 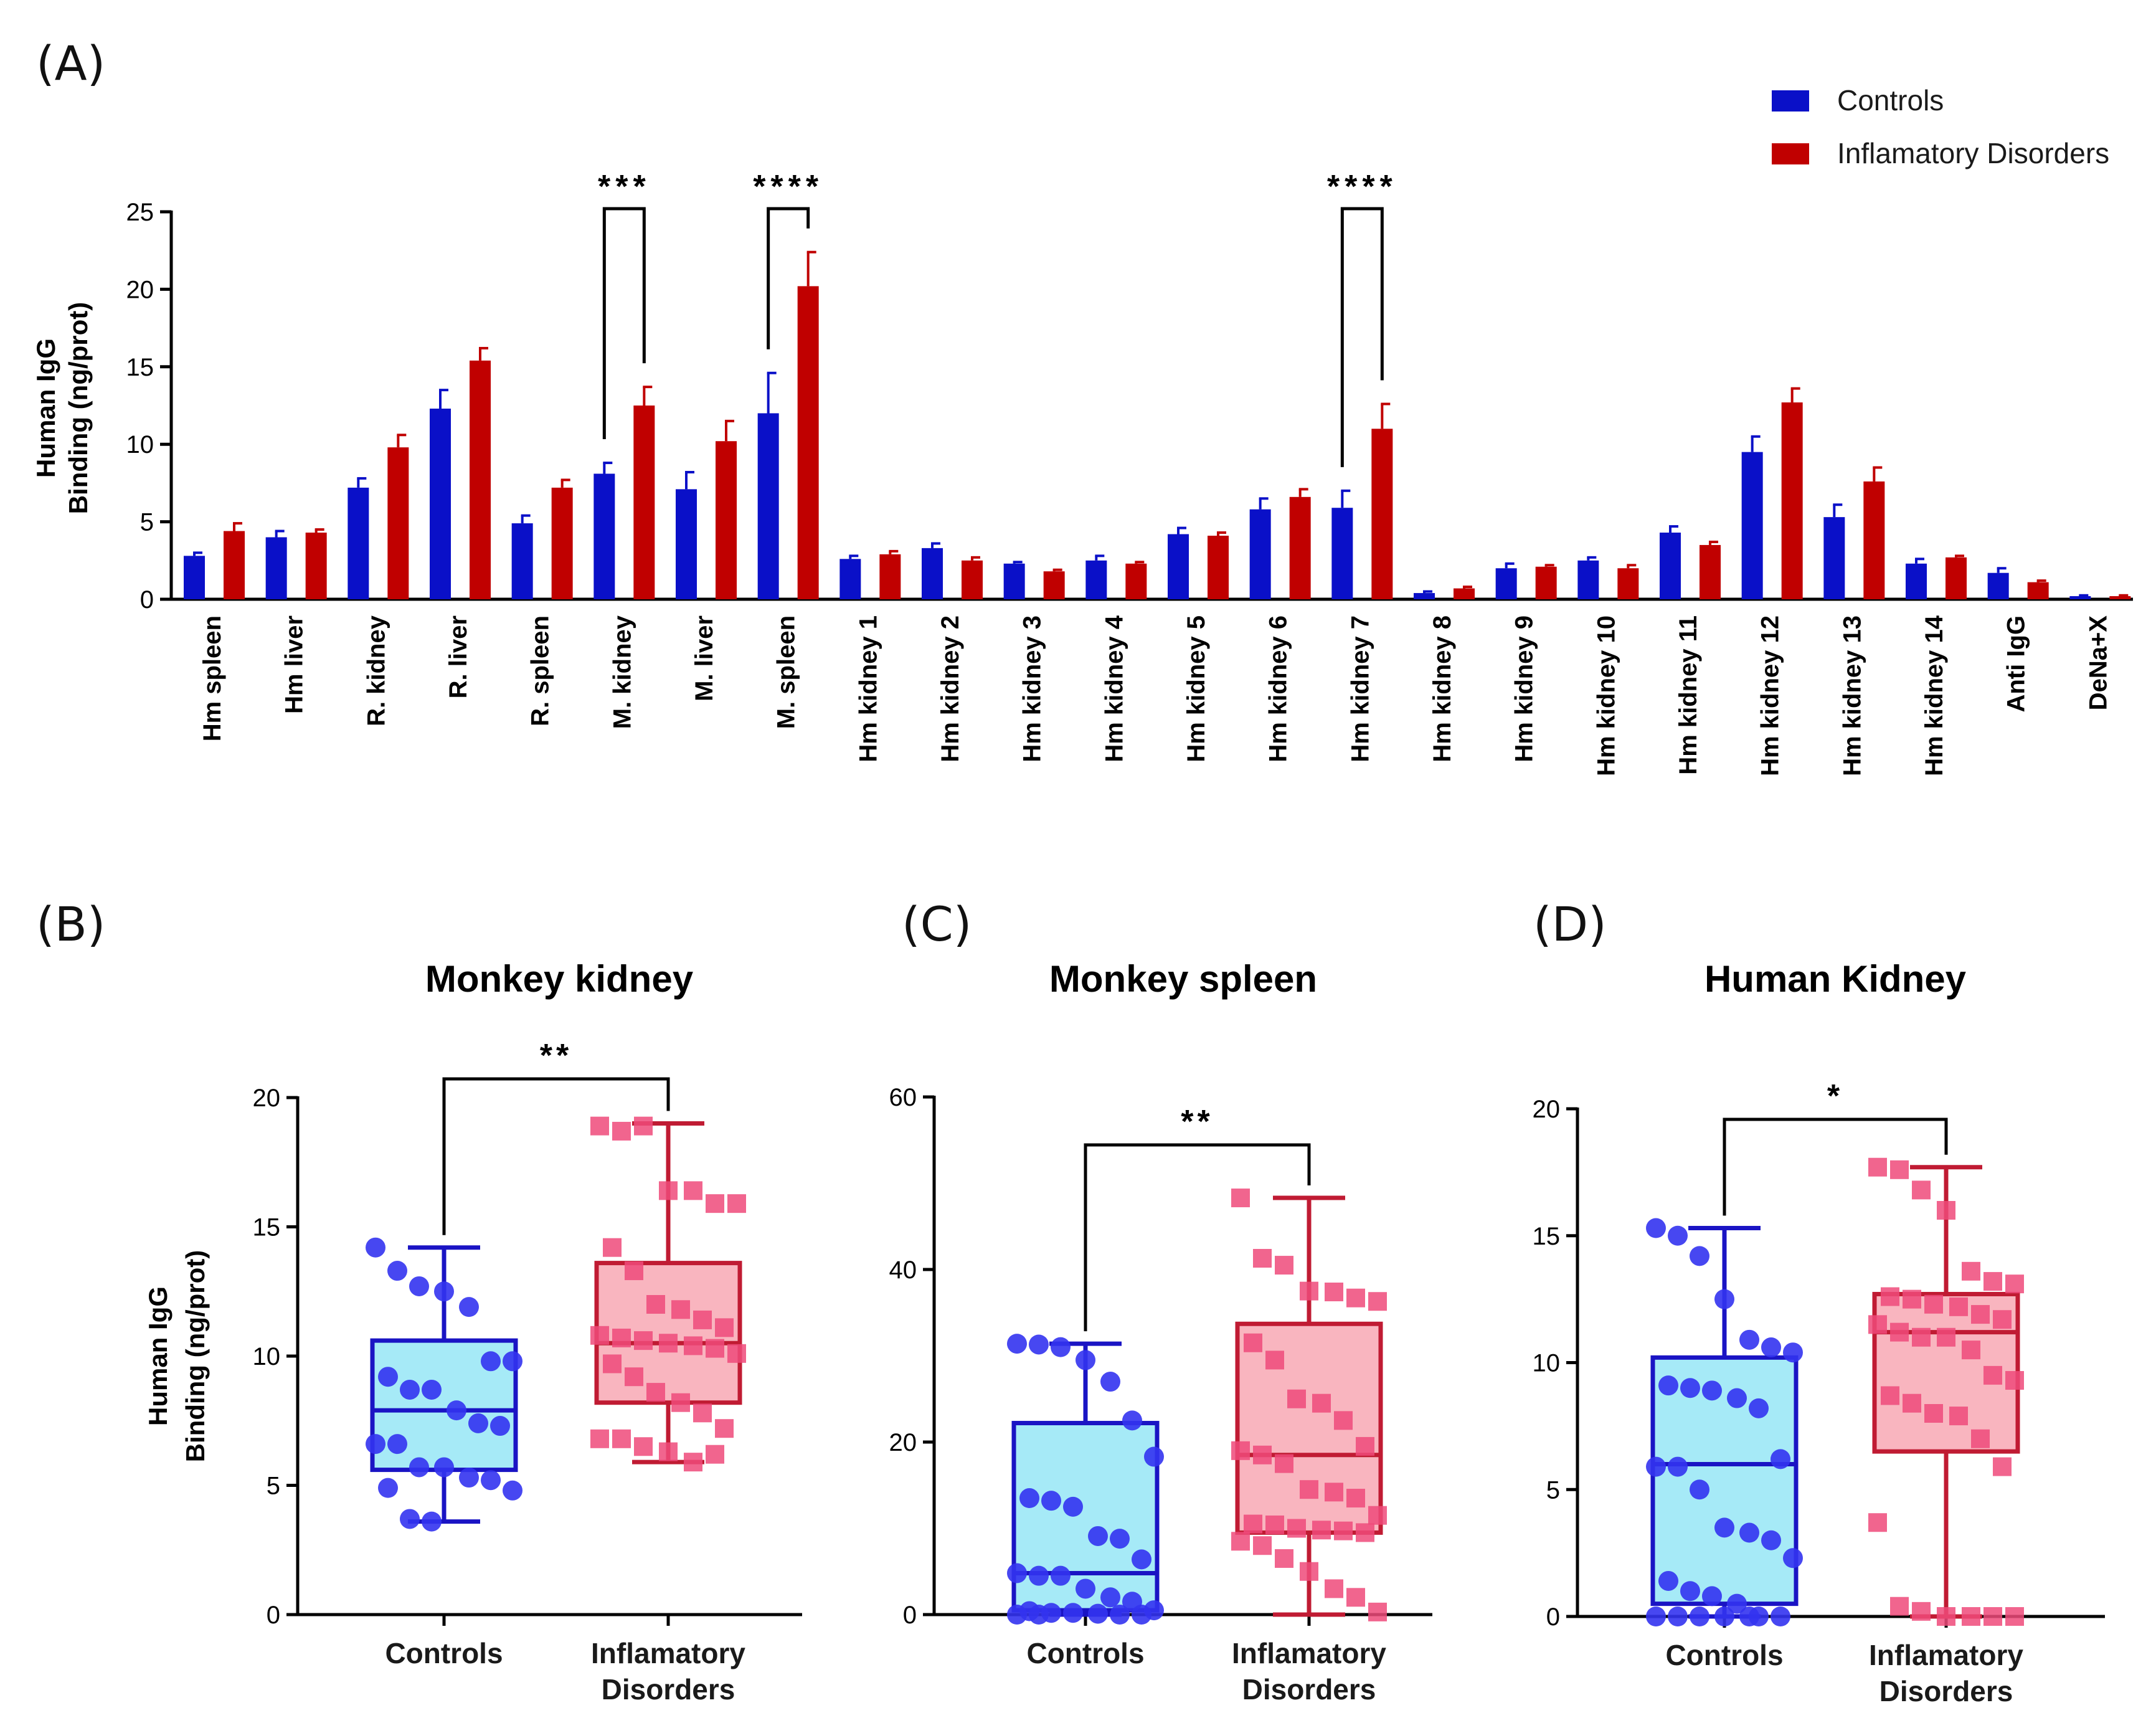 I want to click on y-axis-label: Human IgG Binding (ng/prot), so click(x=62, y=408).